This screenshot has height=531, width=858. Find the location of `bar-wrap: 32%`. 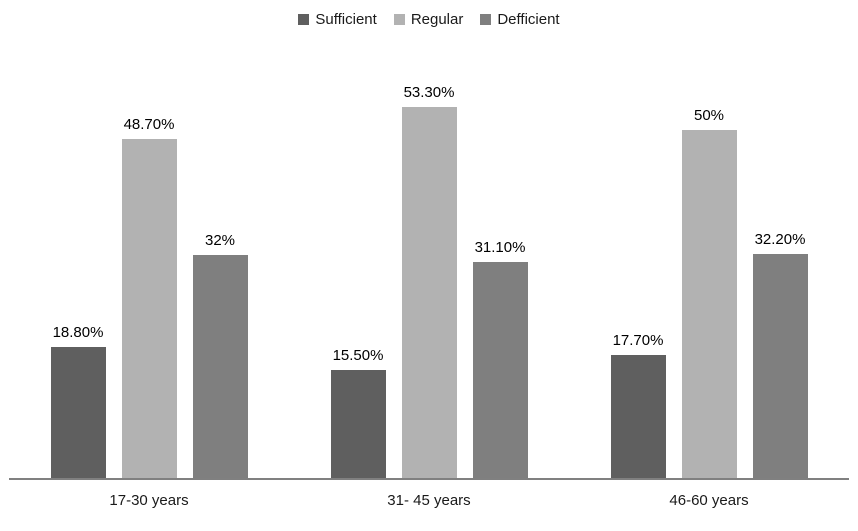

bar-wrap: 32% is located at coordinates (220, 355).